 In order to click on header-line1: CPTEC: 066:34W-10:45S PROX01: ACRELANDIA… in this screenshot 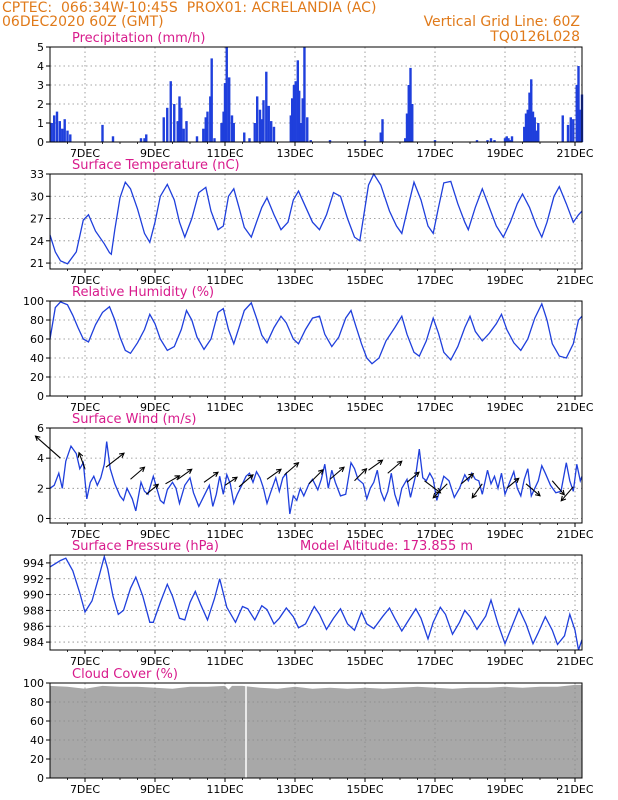, I will do `click(189, 8)`.